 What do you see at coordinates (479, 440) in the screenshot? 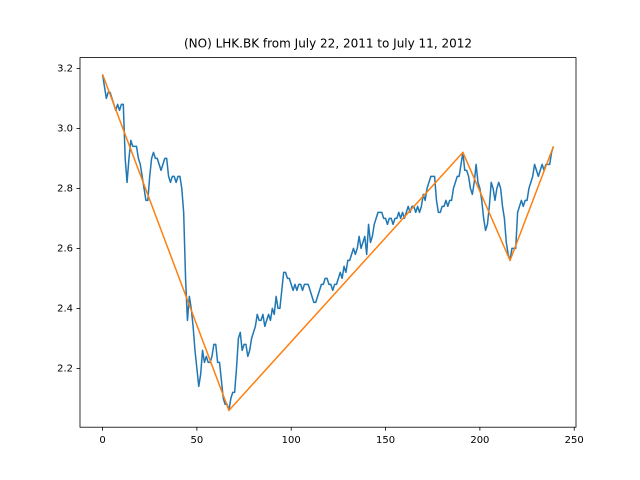
I see `x-tick-label: 200` at bounding box center [479, 440].